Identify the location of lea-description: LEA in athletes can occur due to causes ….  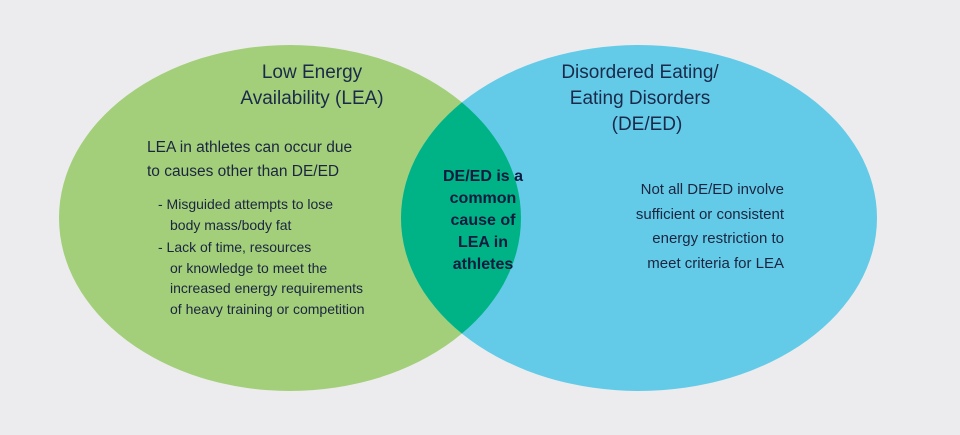
(249, 160).